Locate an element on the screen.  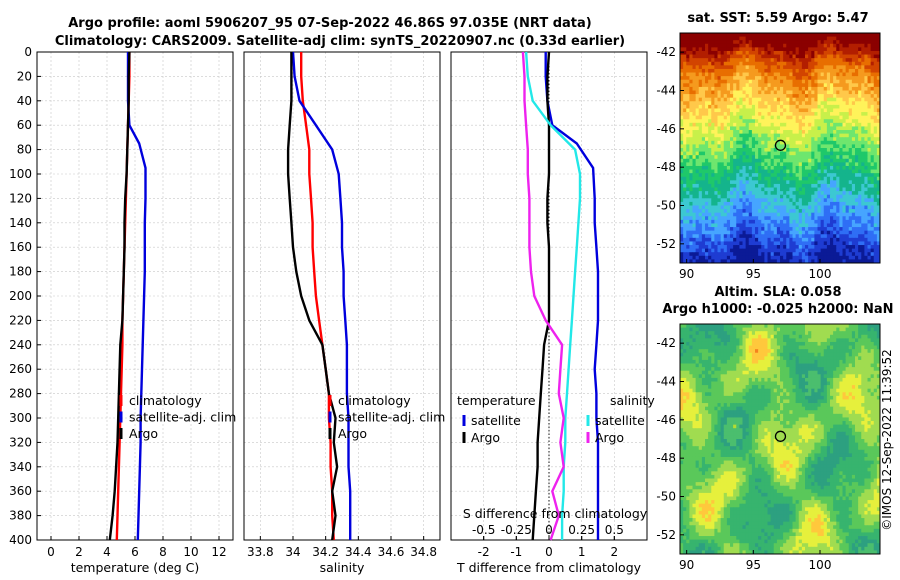
map-y-tick-label: -46 is located at coordinates (666, 129).